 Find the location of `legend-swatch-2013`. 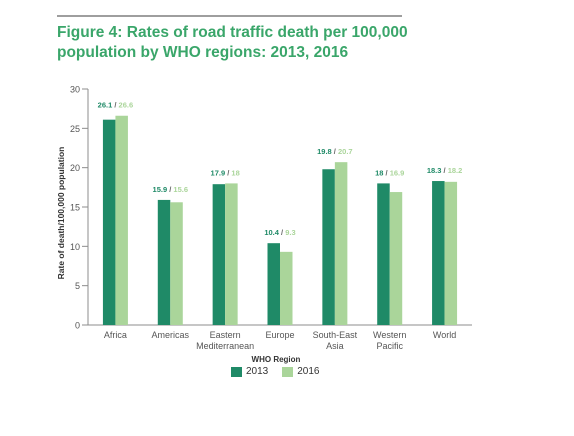

legend-swatch-2013 is located at coordinates (236, 371).